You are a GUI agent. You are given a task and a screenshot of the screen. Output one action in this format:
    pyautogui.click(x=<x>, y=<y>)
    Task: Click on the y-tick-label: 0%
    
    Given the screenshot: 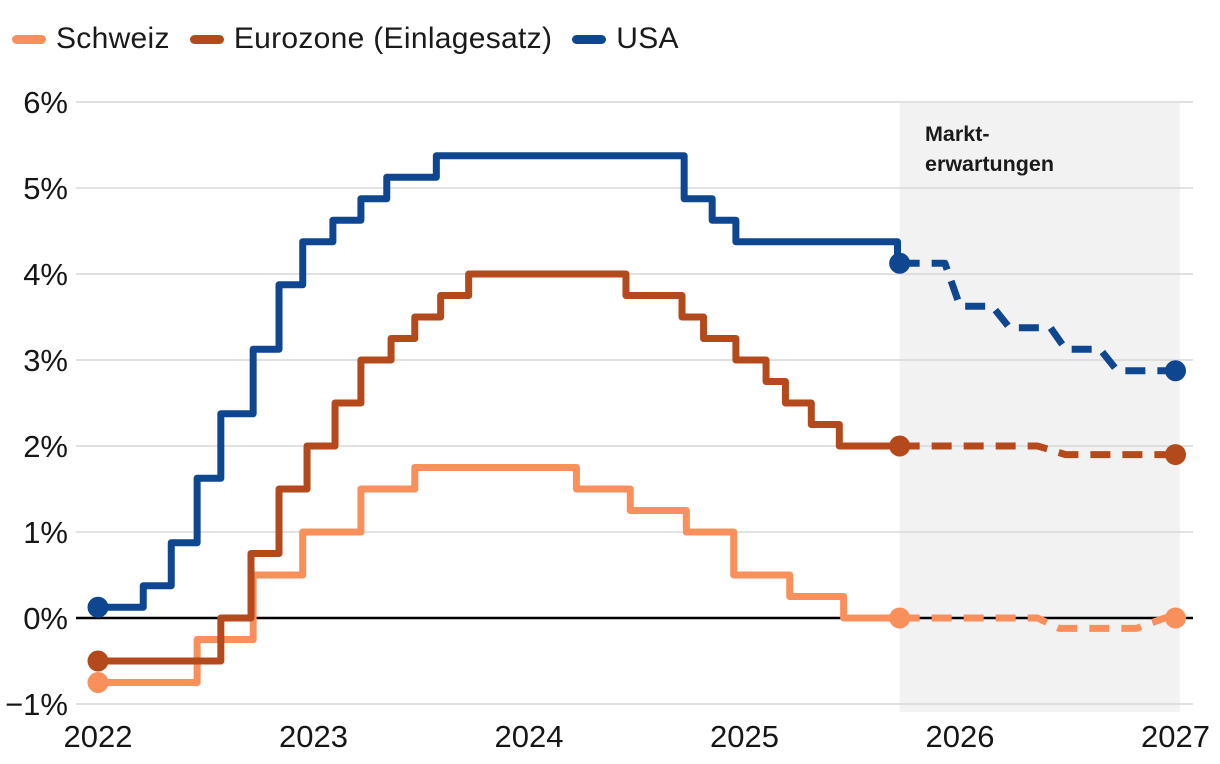 What is the action you would take?
    pyautogui.click(x=45, y=618)
    